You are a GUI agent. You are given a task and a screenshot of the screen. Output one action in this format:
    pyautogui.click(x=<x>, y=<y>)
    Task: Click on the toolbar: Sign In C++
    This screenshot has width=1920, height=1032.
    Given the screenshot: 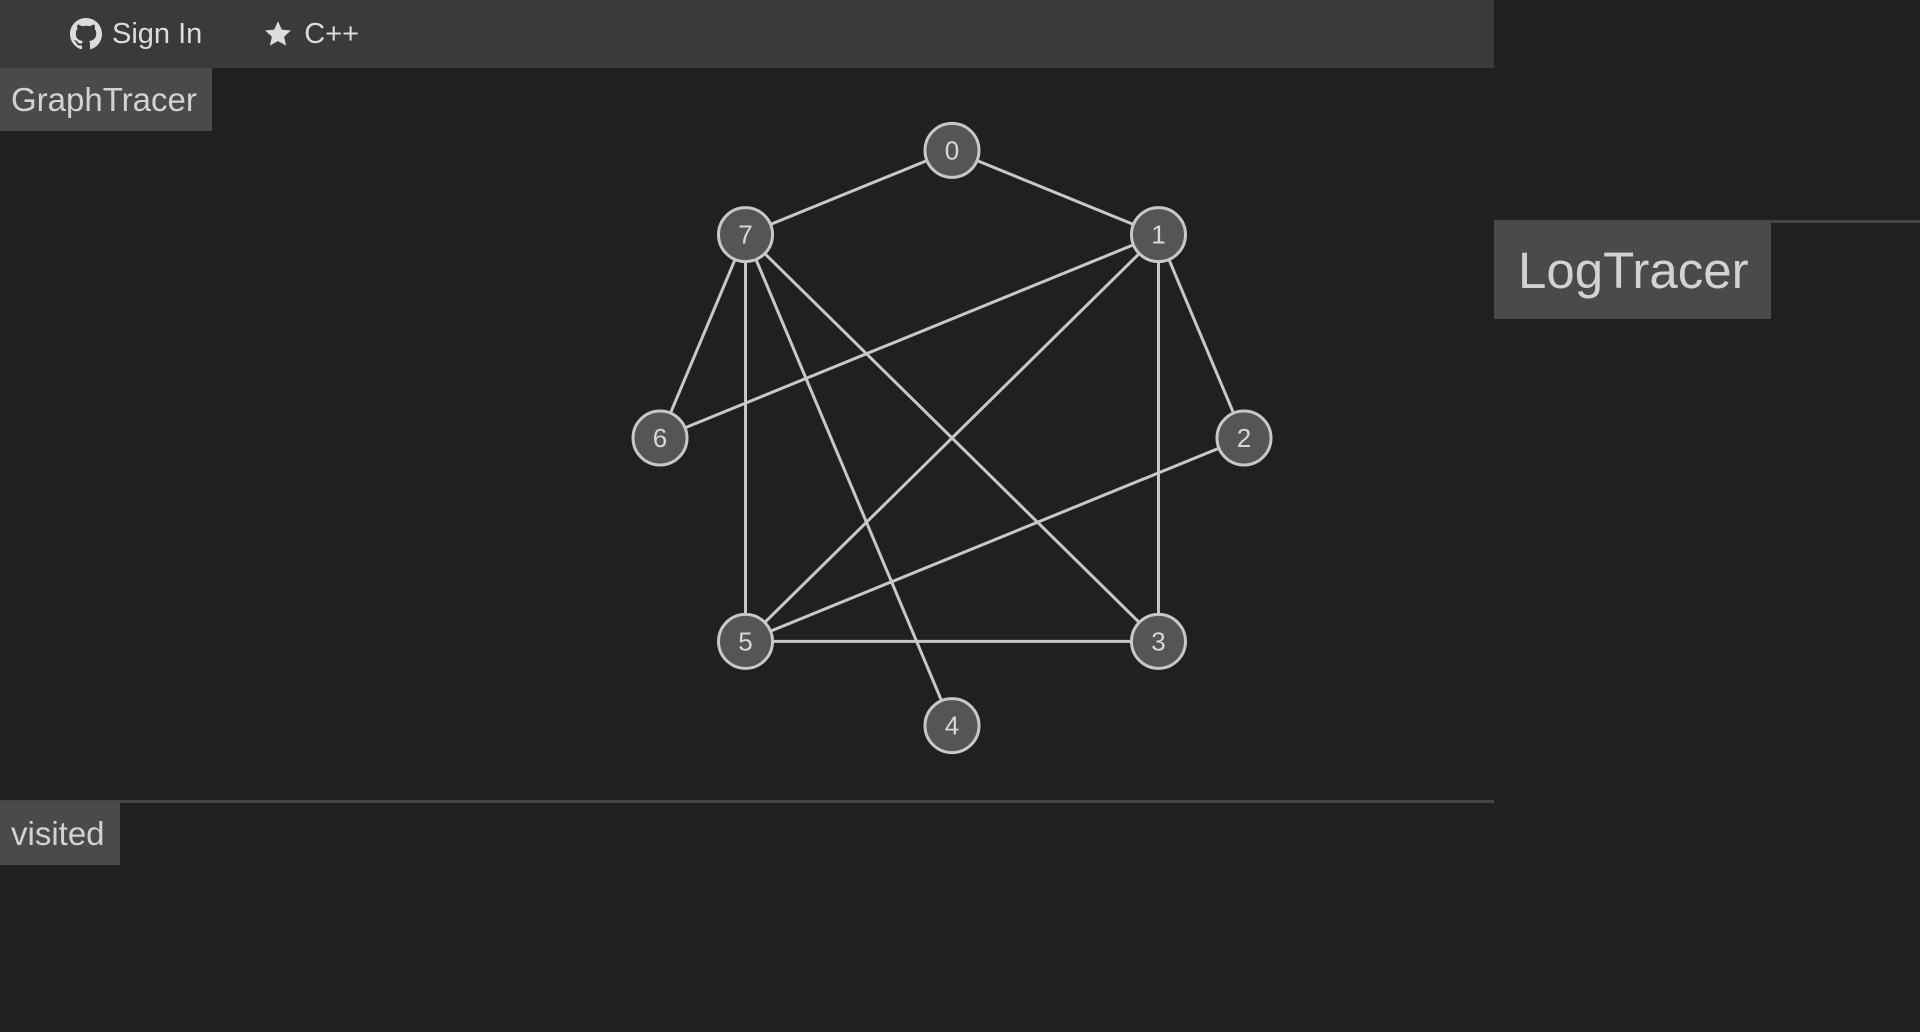 What is the action you would take?
    pyautogui.click(x=747, y=34)
    